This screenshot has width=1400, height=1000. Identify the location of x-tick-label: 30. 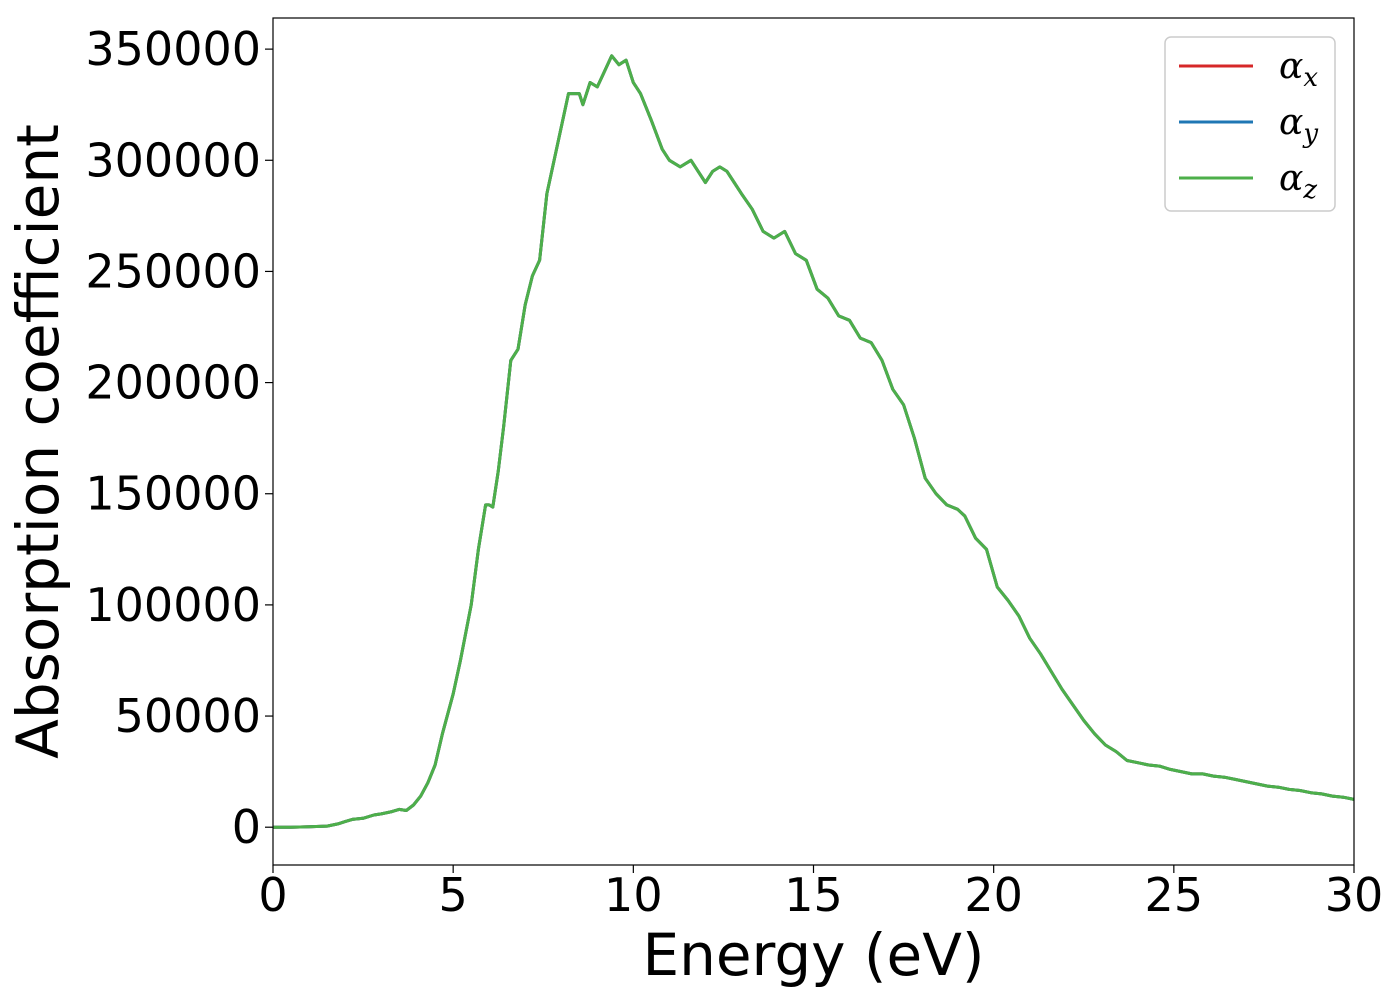
(1354, 895).